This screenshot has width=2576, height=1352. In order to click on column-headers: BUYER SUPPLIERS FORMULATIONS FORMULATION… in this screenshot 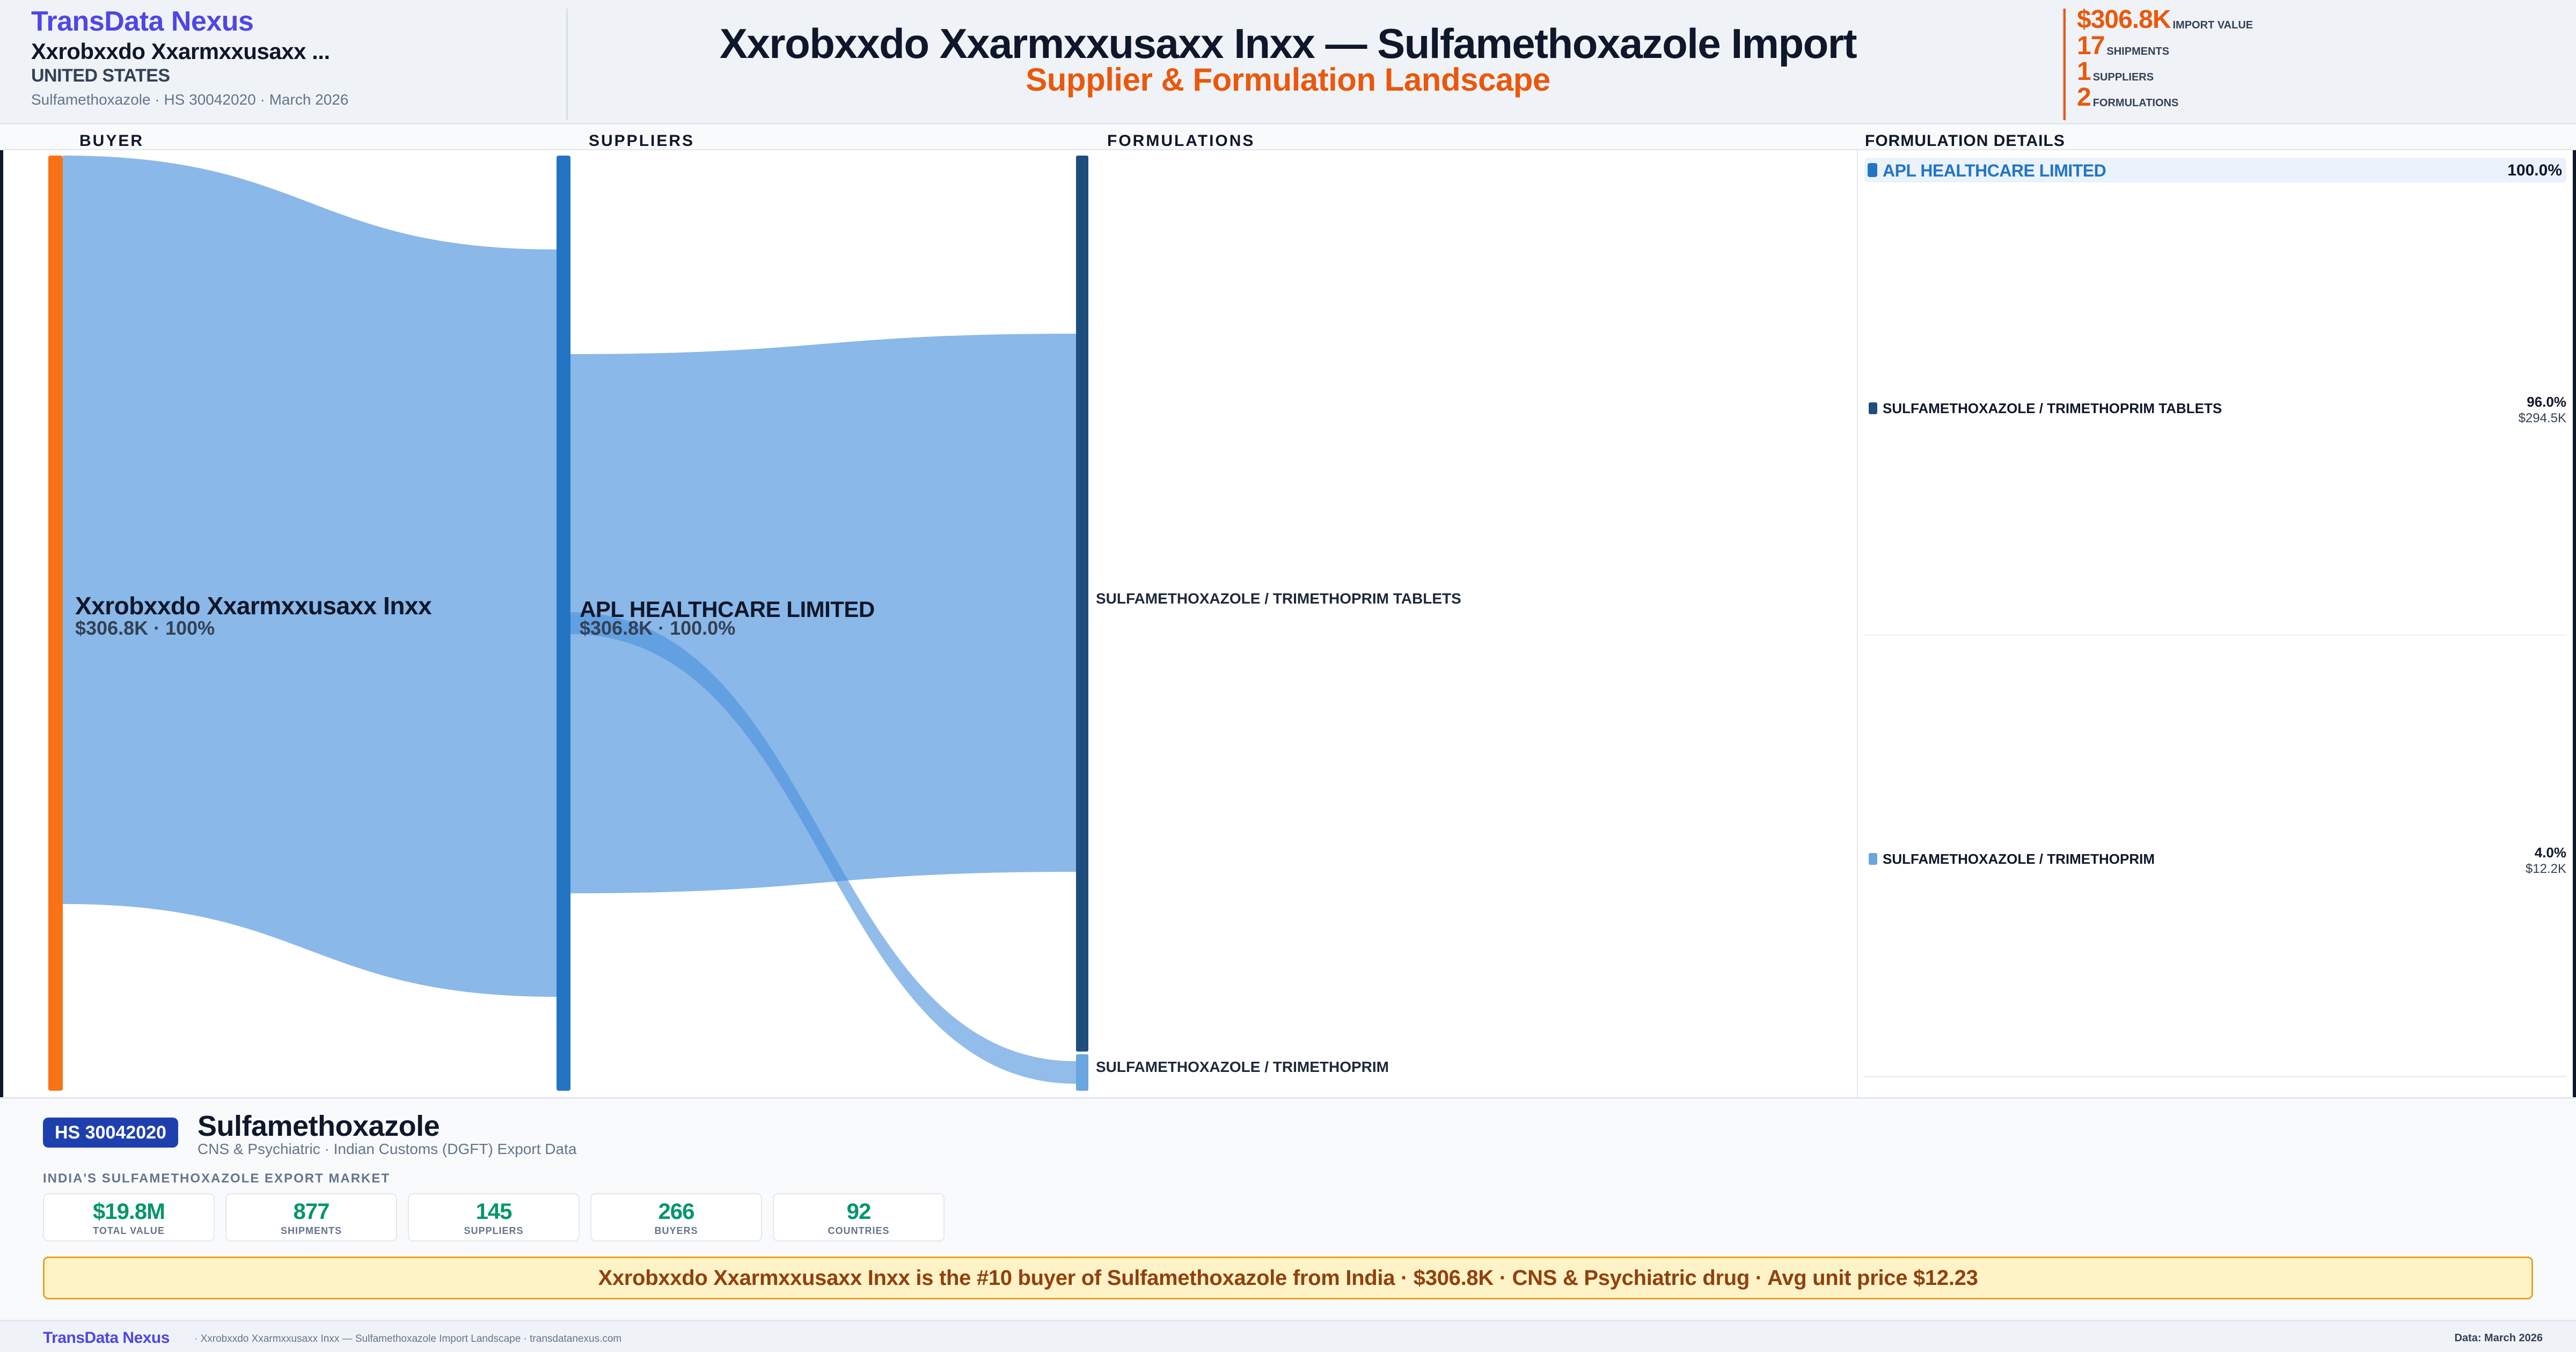, I will do `click(1288, 139)`.